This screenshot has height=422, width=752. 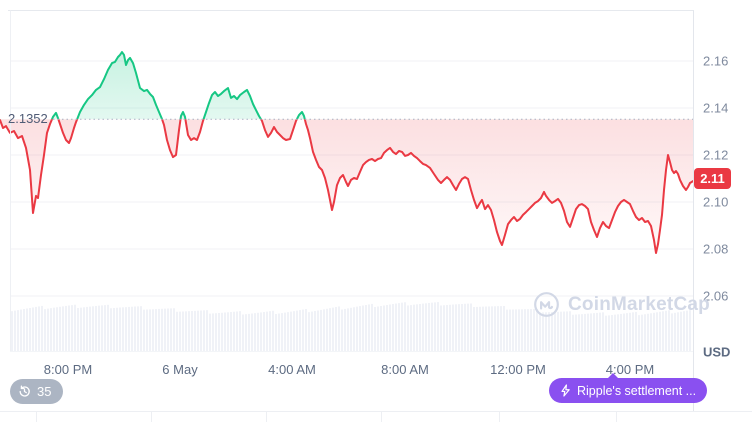 What do you see at coordinates (717, 352) in the screenshot?
I see `currency-label: USD` at bounding box center [717, 352].